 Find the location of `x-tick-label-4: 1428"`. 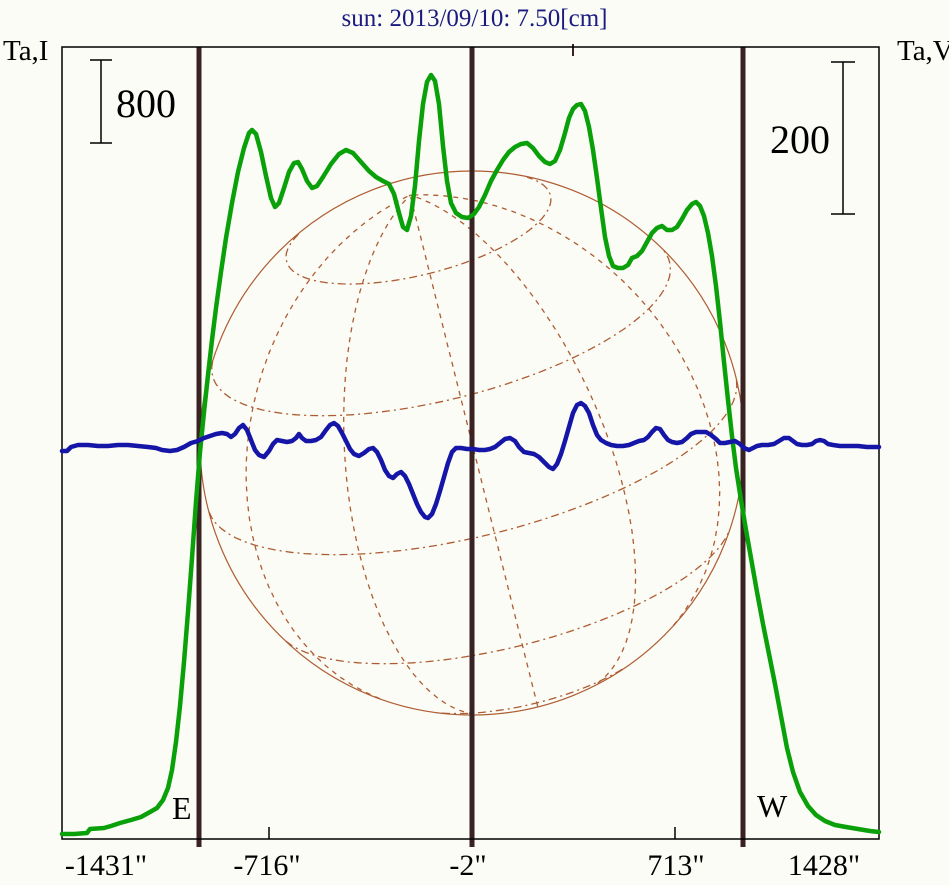

x-tick-label-4: 1428" is located at coordinates (824, 865).